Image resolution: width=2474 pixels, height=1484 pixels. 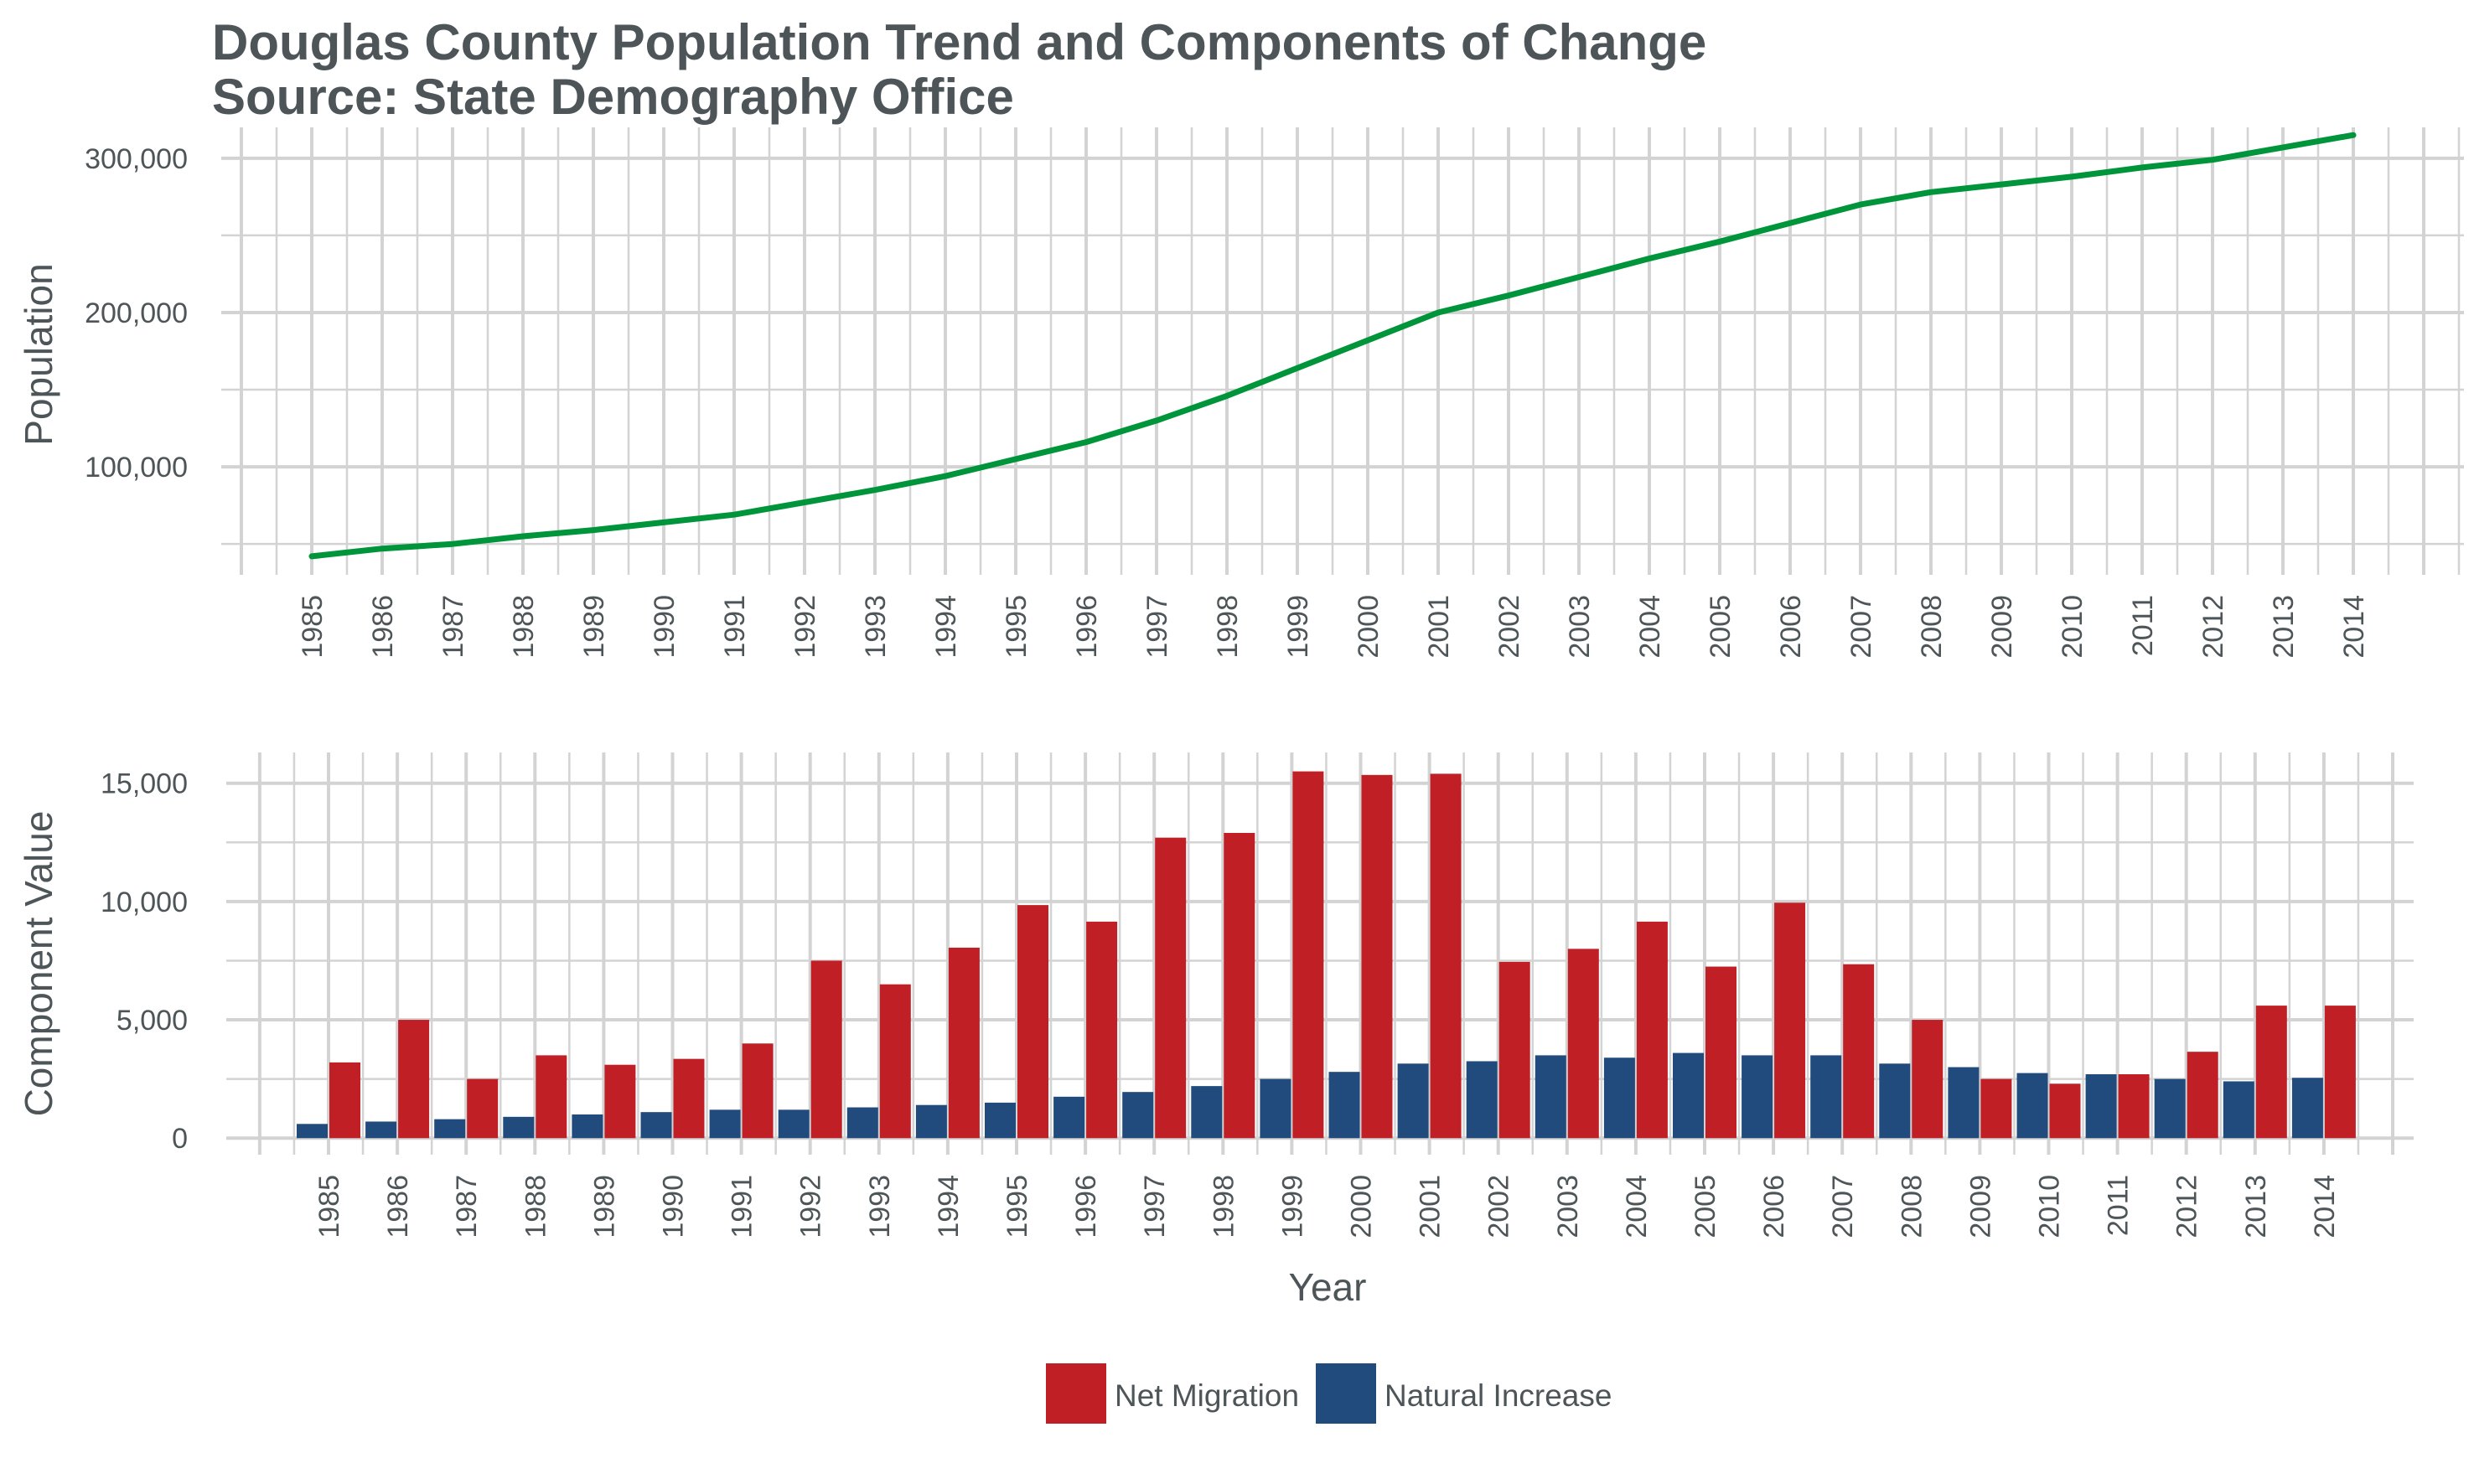 What do you see at coordinates (2119, 1206) in the screenshot?
I see `x-tick-label: 2011` at bounding box center [2119, 1206].